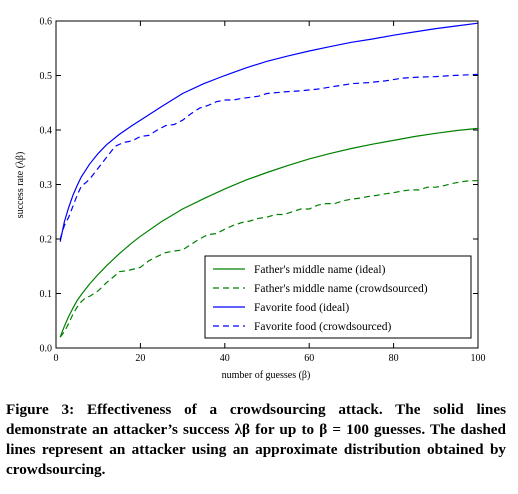 The width and height of the screenshot is (518, 494). Describe the element at coordinates (322, 327) in the screenshot. I see `legend-label: Favorite food (crowdsourced)` at that location.